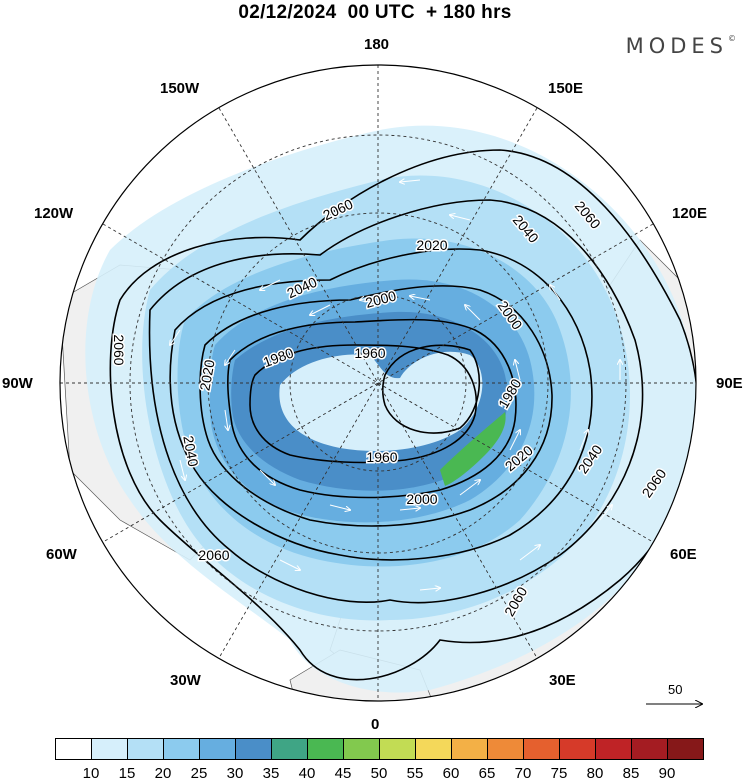 Image resolution: width=750 pixels, height=782 pixels. What do you see at coordinates (180, 88) in the screenshot?
I see `lon-label-150w: 150W` at bounding box center [180, 88].